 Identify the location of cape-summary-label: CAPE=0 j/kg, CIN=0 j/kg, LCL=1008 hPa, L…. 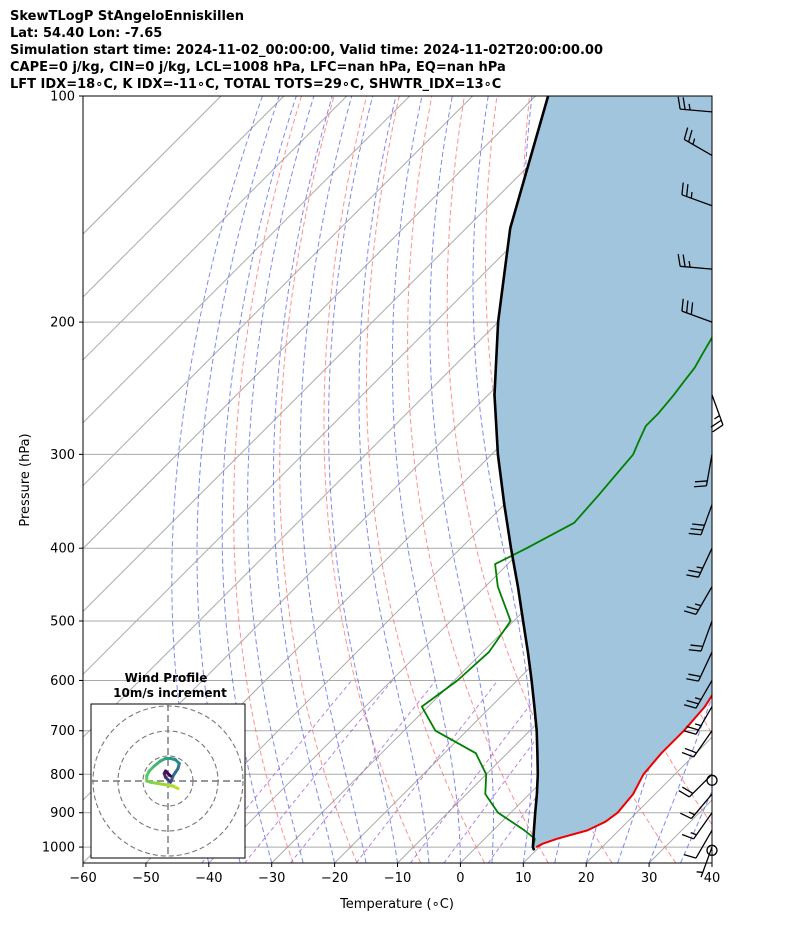
(258, 67).